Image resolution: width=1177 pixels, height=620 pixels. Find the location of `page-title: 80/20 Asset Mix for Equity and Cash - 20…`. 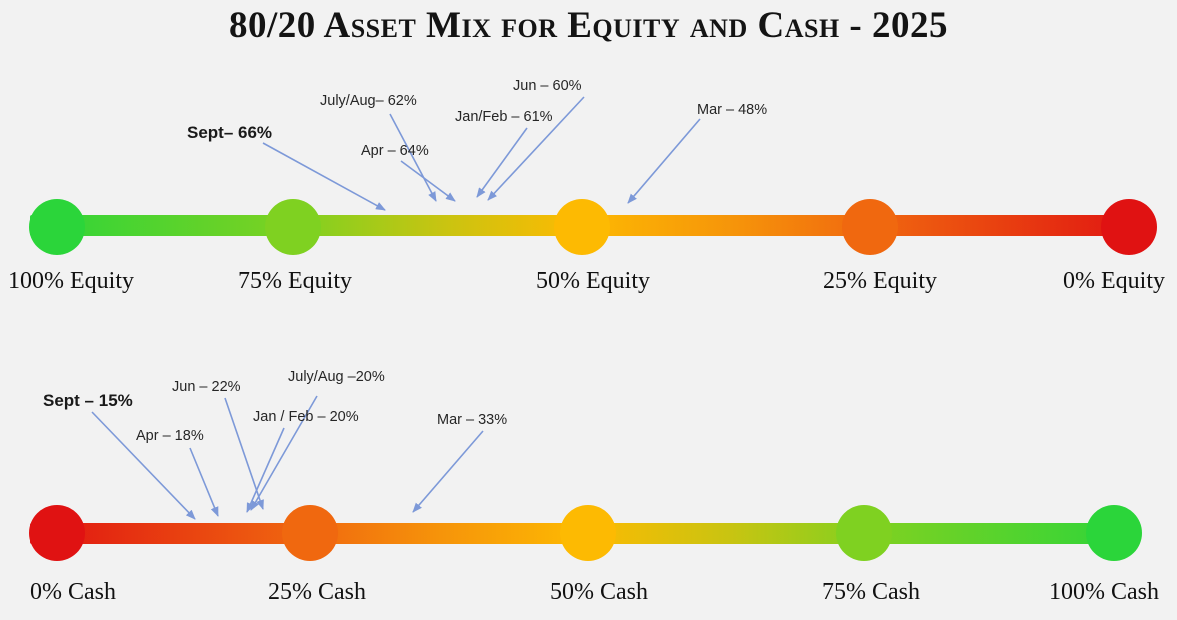

page-title: 80/20 Asset Mix for Equity and Cash - 20… is located at coordinates (588, 25).